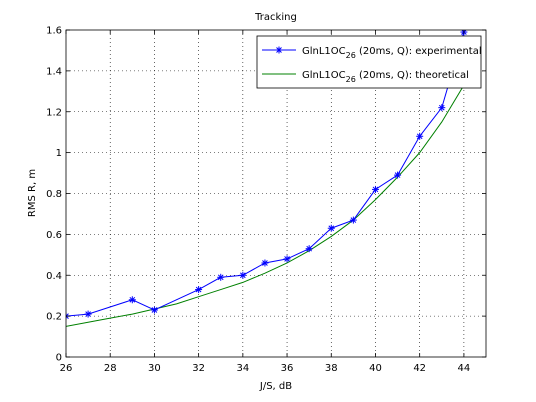  What do you see at coordinates (375, 368) in the screenshot?
I see `x-tick-label: 40` at bounding box center [375, 368].